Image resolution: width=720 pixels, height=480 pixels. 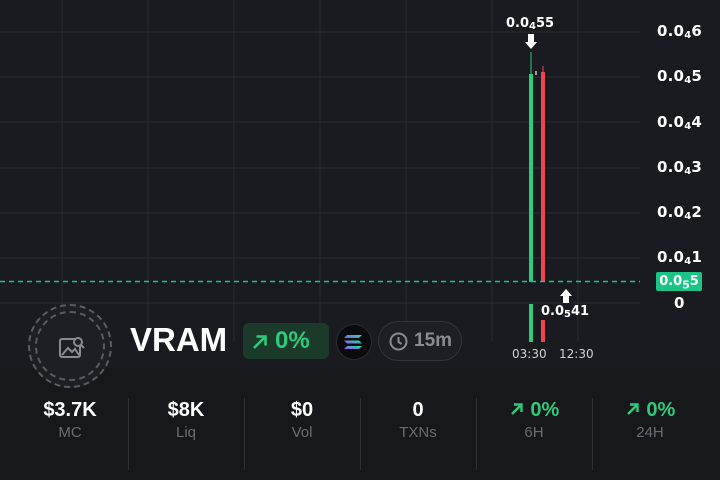 What do you see at coordinates (530, 24) in the screenshot?
I see `high-price-annotation: 0.0455` at bounding box center [530, 24].